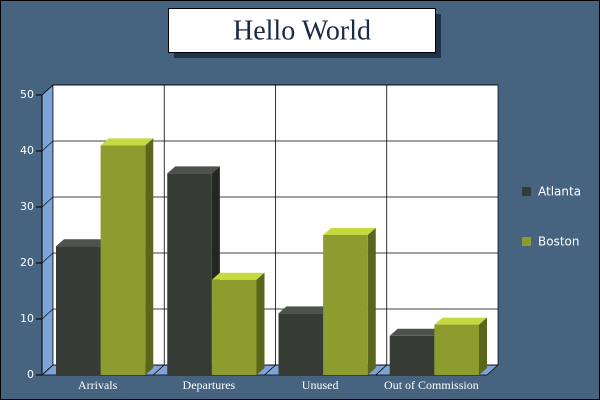 Image resolution: width=600 pixels, height=400 pixels. Describe the element at coordinates (27, 94) in the screenshot. I see `y-tick-label: 50` at that location.